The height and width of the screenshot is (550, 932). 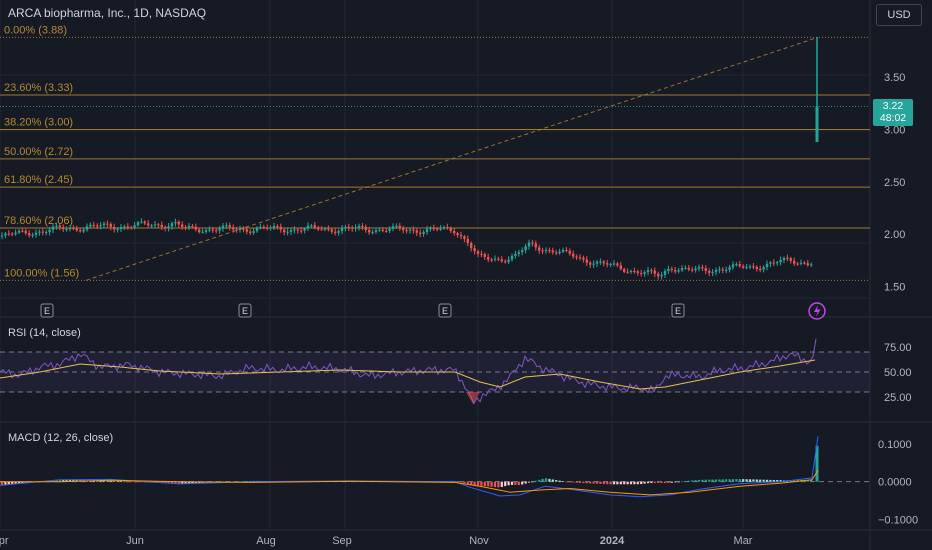 I want to click on fib-level-label: 23.60% (3.33), so click(x=38, y=88).